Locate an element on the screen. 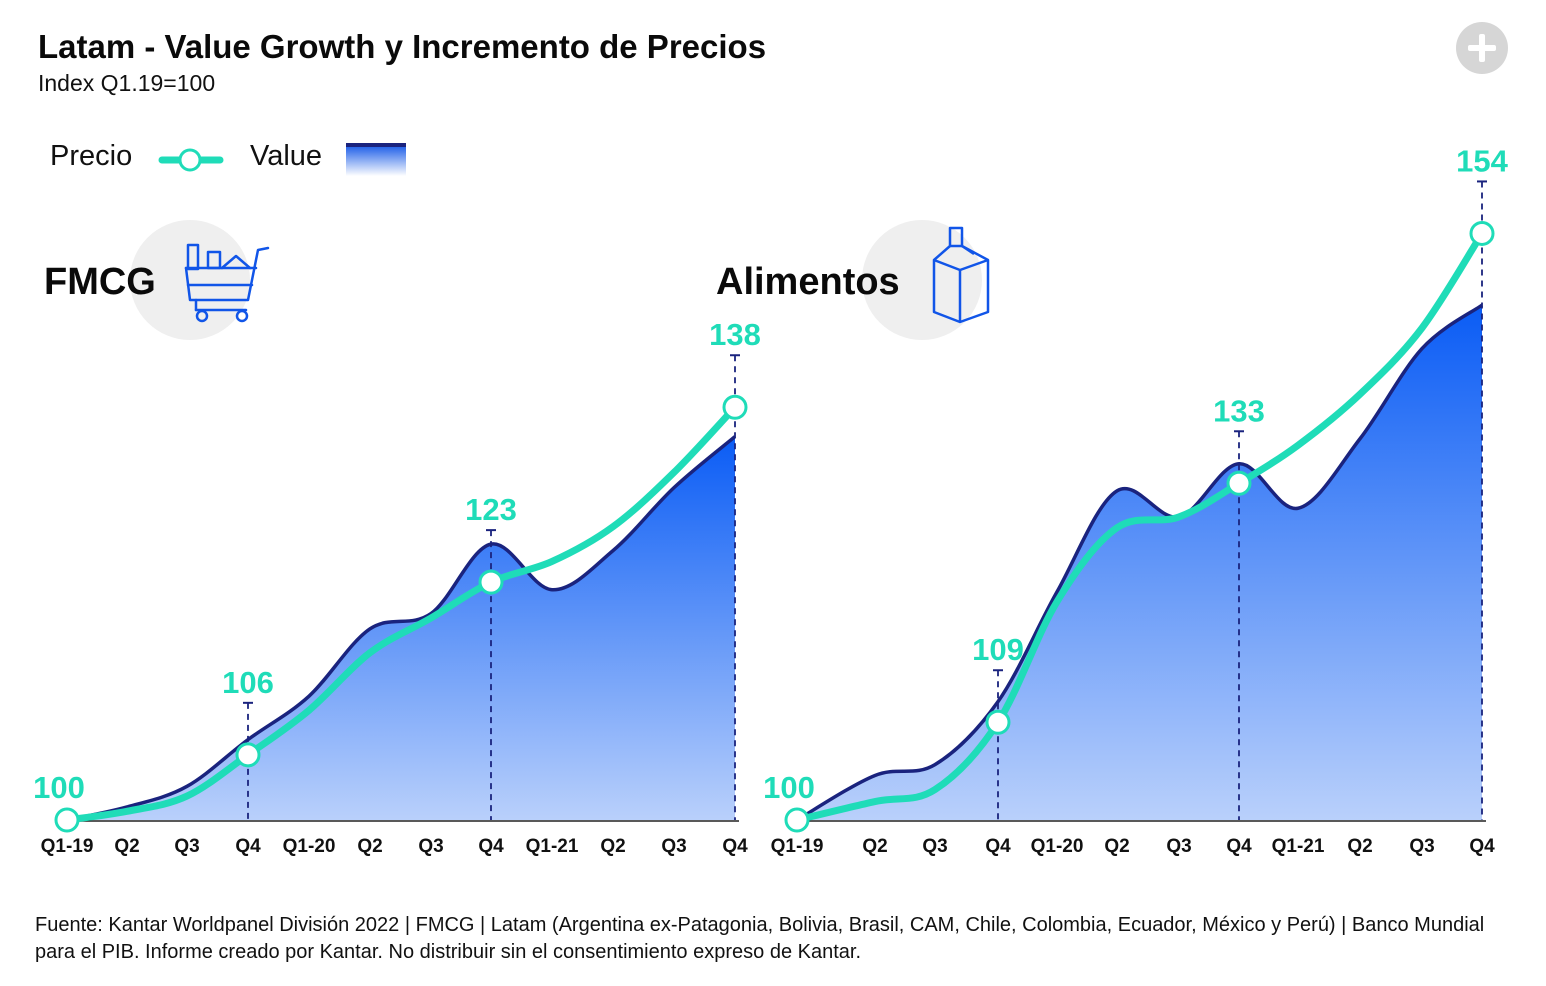 The image size is (1546, 986). milk-carton-icon is located at coordinates (961, 275).